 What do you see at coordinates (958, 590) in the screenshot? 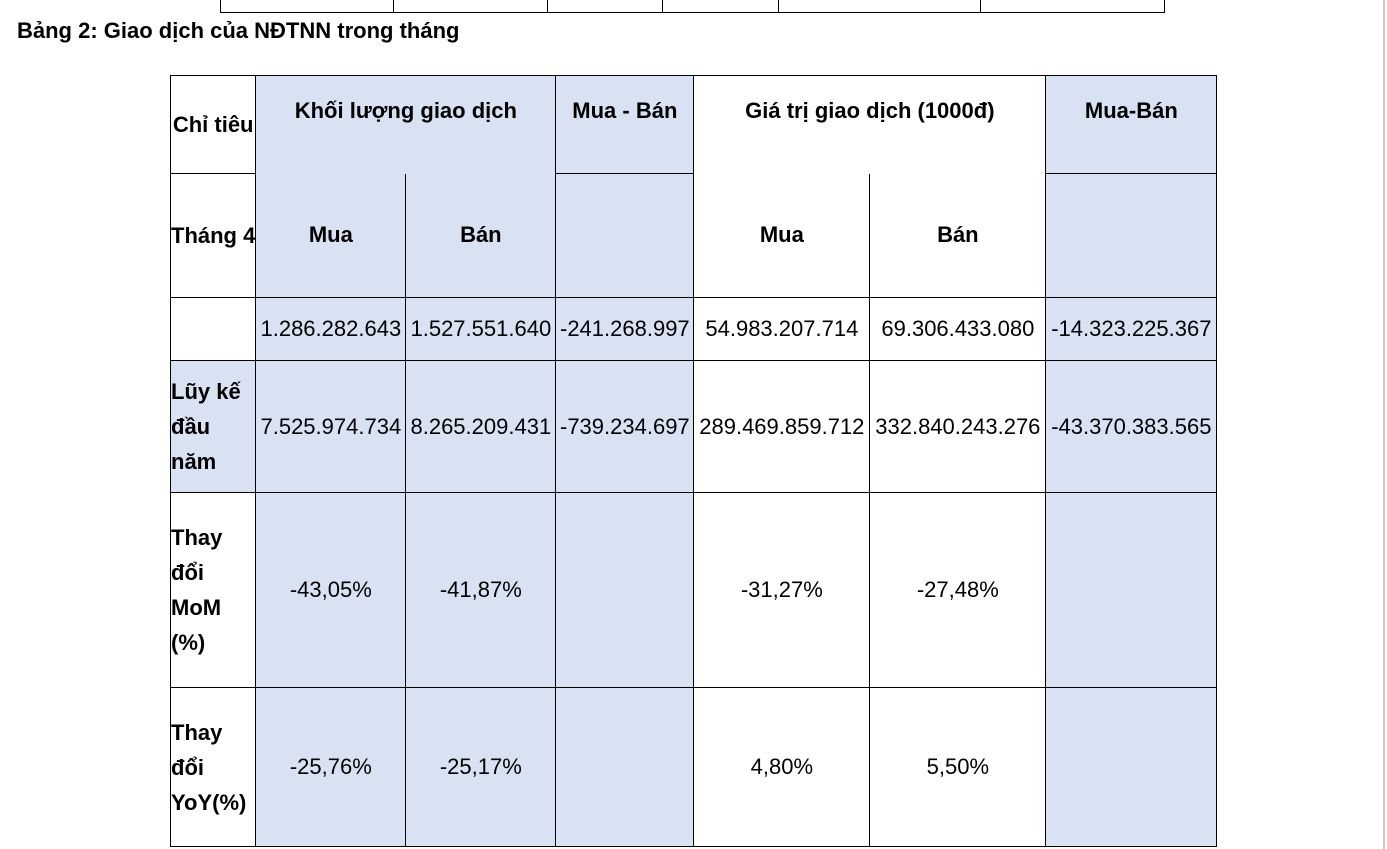
I see `cell: -27,48%` at bounding box center [958, 590].